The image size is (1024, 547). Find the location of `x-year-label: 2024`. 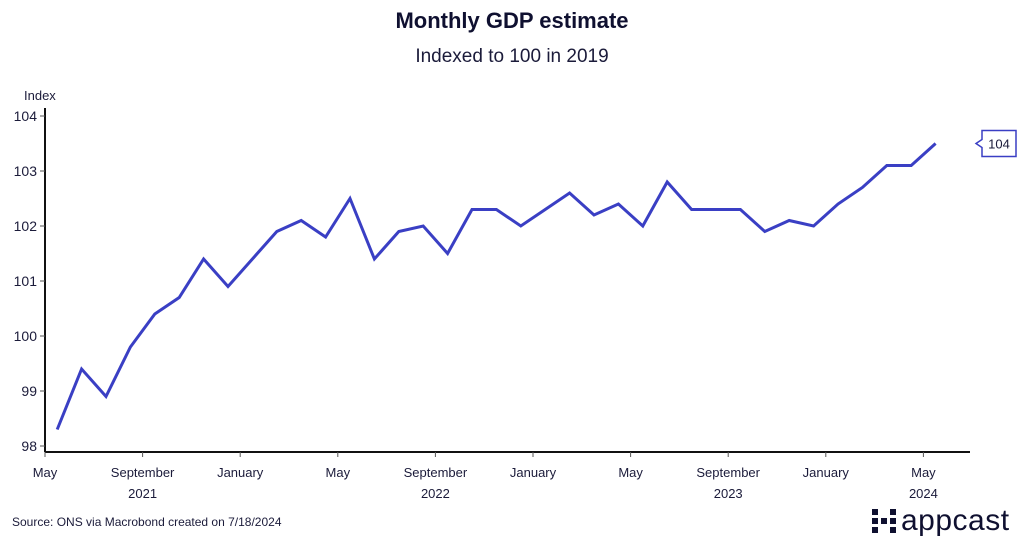

x-year-label: 2024 is located at coordinates (923, 493).